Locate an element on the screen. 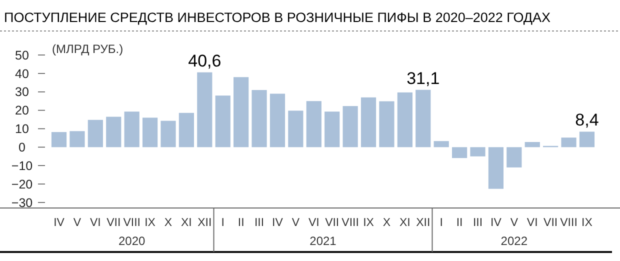 The height and width of the screenshot is (261, 620). data-label: 8,4 is located at coordinates (587, 120).